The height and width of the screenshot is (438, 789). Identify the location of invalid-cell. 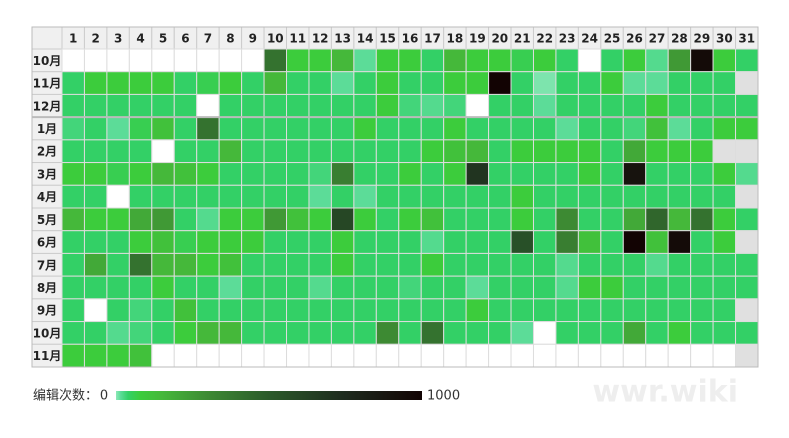
(747, 83).